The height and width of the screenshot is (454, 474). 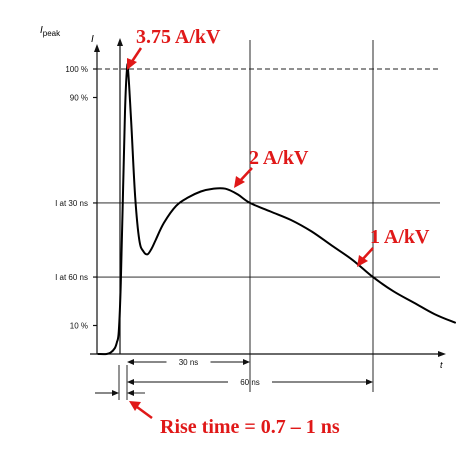 What do you see at coordinates (400, 237) in the screenshot?
I see `annotation-60ns-label: 1 A/kV` at bounding box center [400, 237].